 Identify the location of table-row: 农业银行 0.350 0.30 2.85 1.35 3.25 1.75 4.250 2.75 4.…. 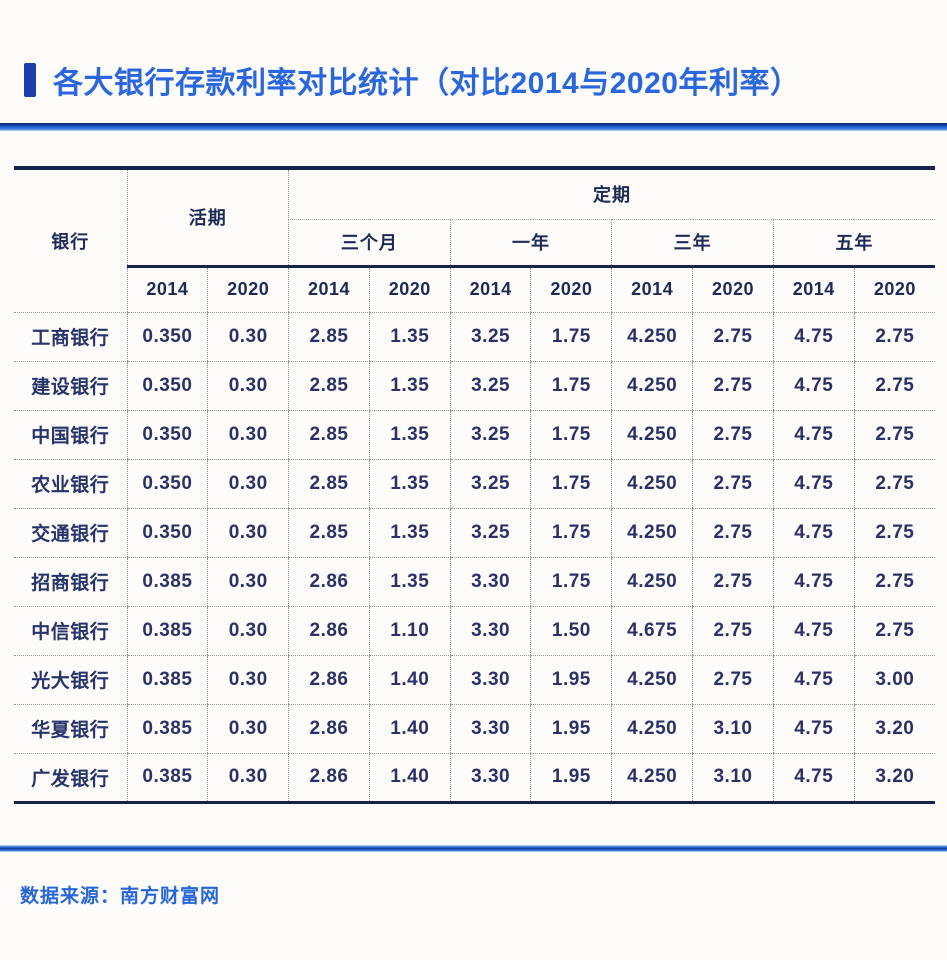
(474, 484).